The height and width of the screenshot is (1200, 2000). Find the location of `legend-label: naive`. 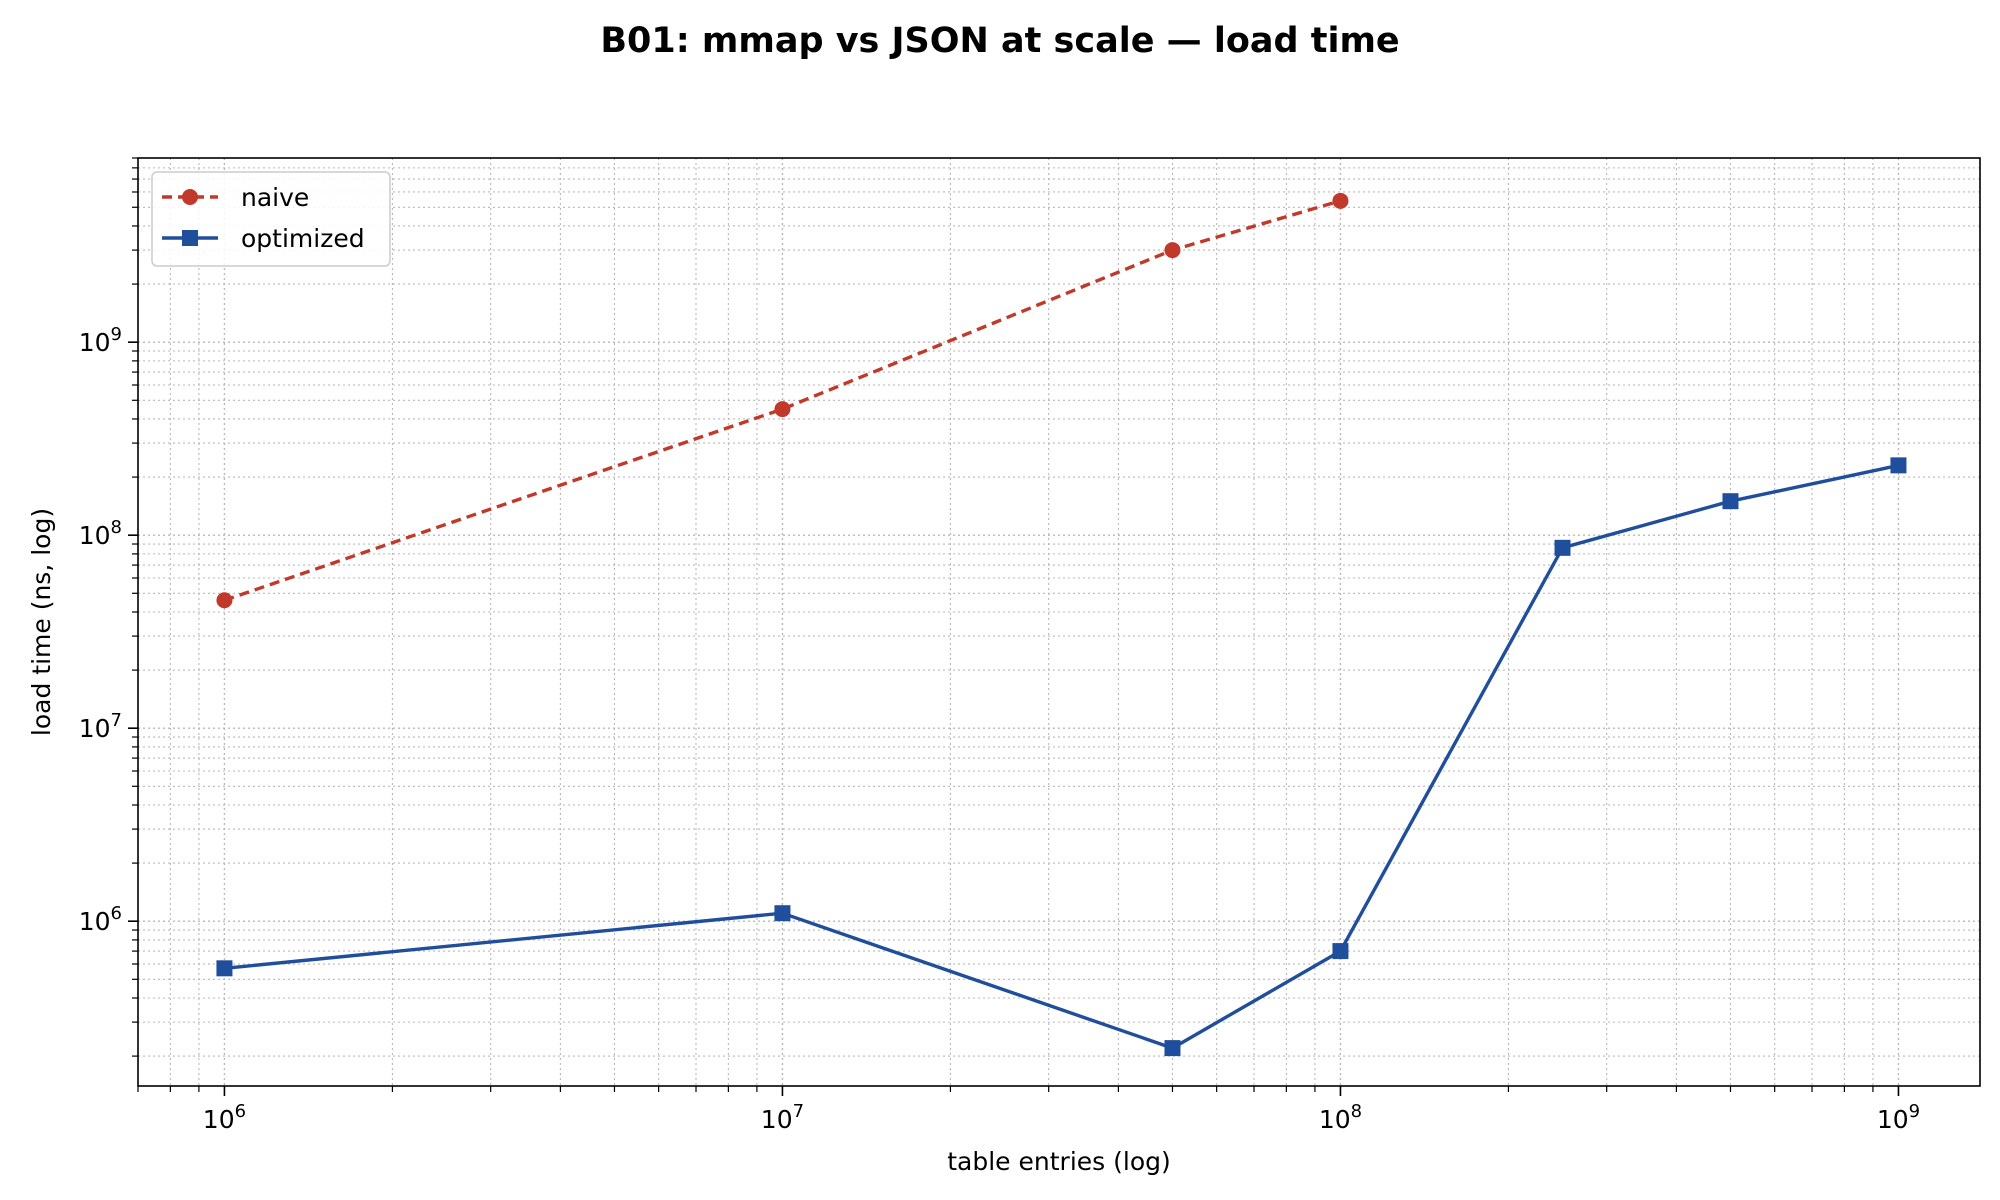

legend-label: naive is located at coordinates (275, 197).